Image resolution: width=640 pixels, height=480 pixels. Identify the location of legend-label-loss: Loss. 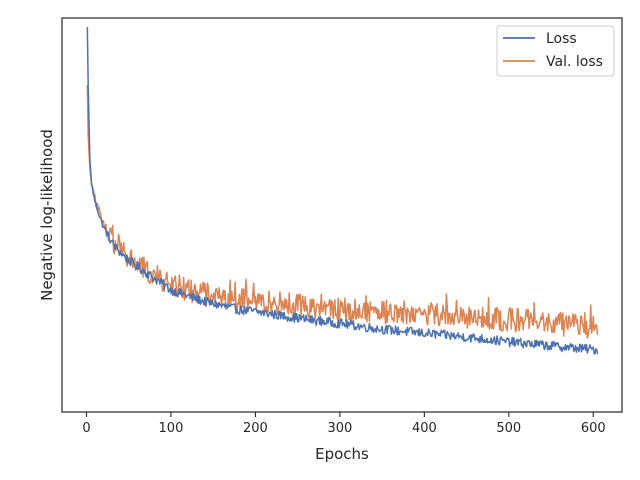
(561, 39).